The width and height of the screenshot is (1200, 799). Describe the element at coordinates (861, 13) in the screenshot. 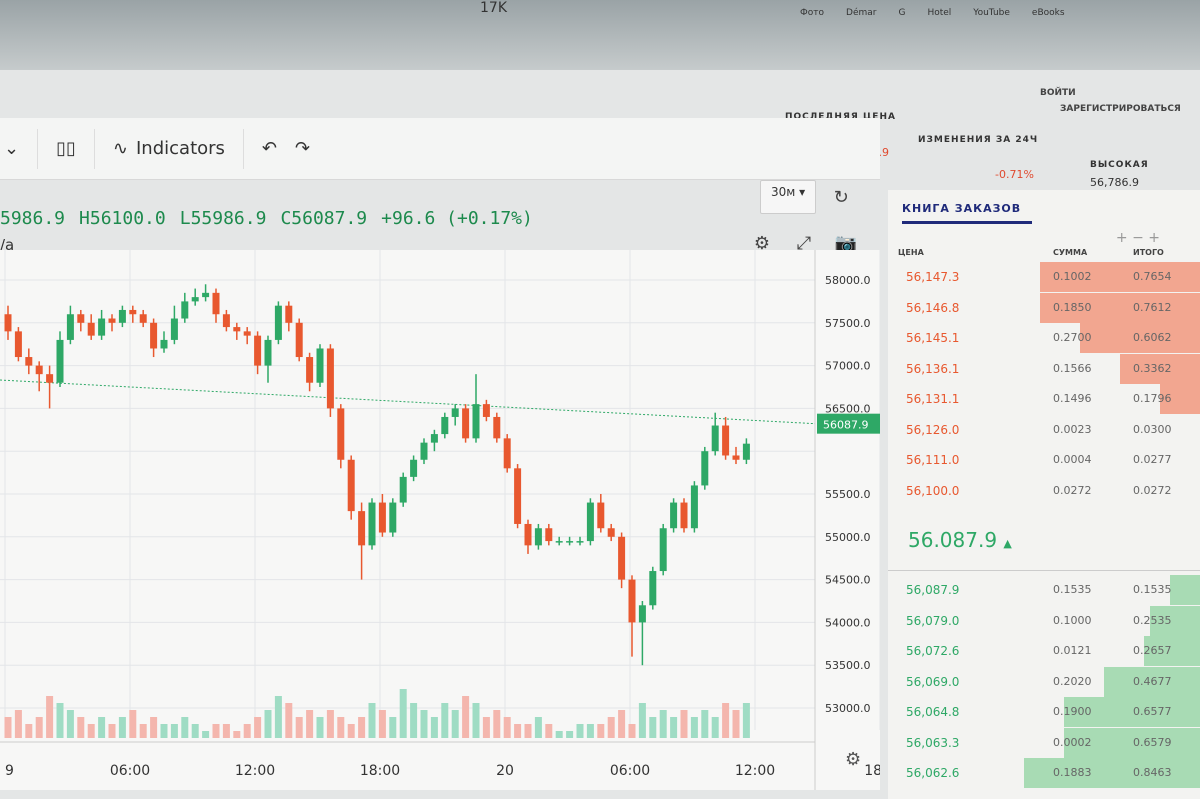

I see `bookmark: Démar` at that location.